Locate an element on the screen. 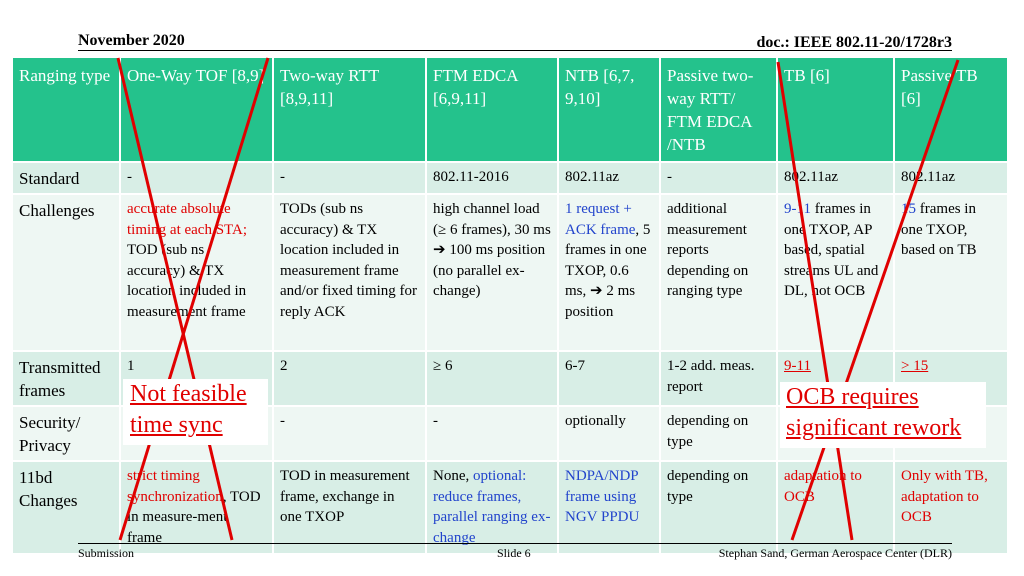  cell-blue-text: 9-11 is located at coordinates (797, 209).